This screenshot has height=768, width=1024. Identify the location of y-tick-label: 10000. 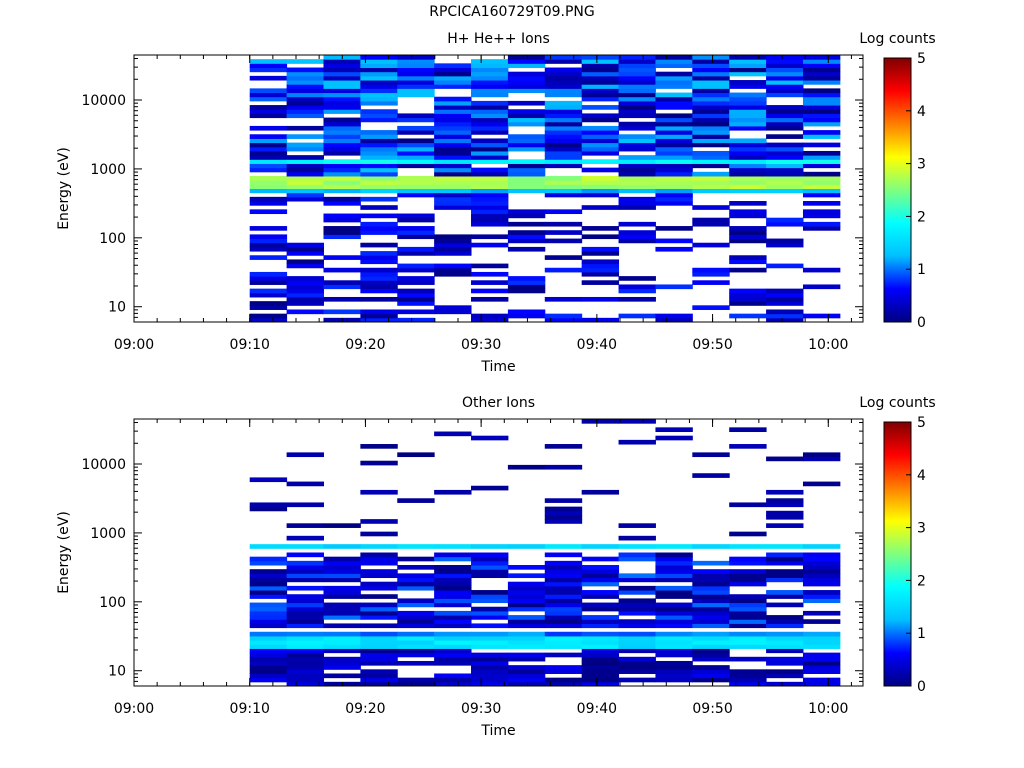
(103, 465).